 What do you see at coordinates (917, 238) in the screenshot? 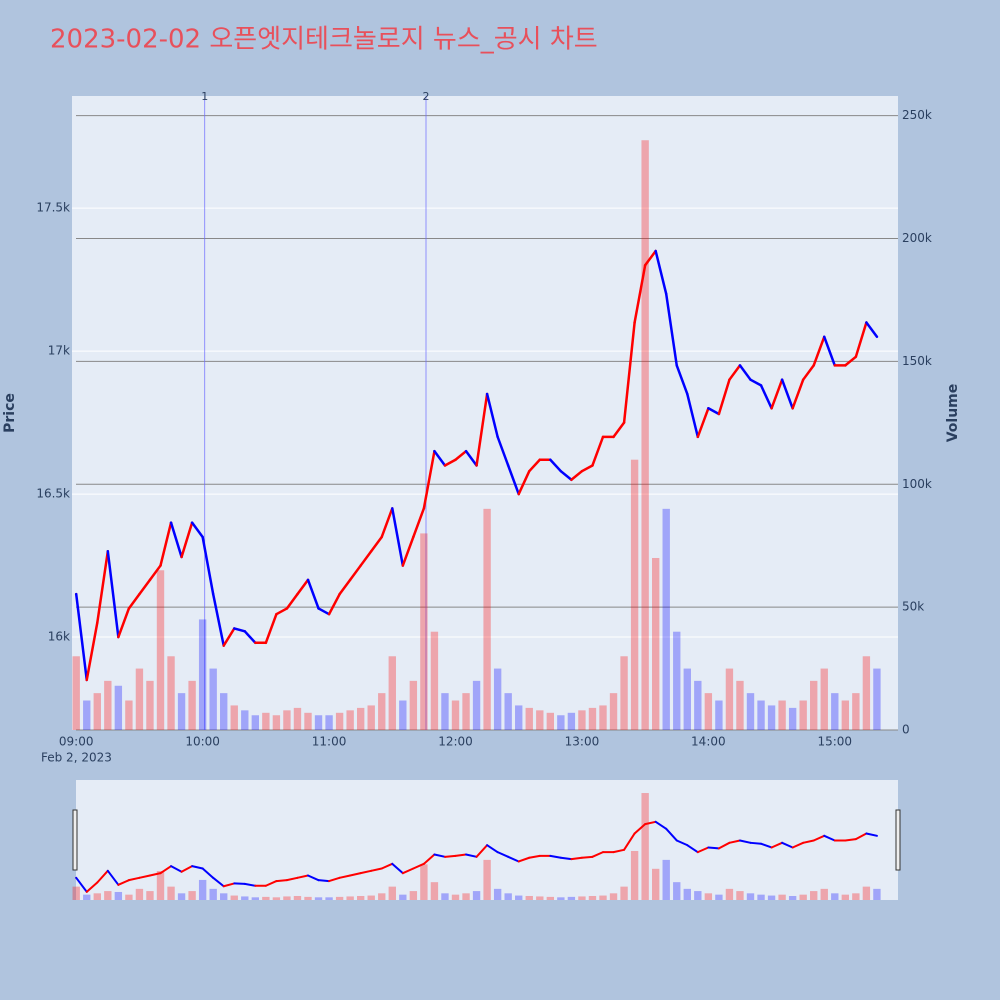
I see `y2-tick-label: 200k` at bounding box center [917, 238].